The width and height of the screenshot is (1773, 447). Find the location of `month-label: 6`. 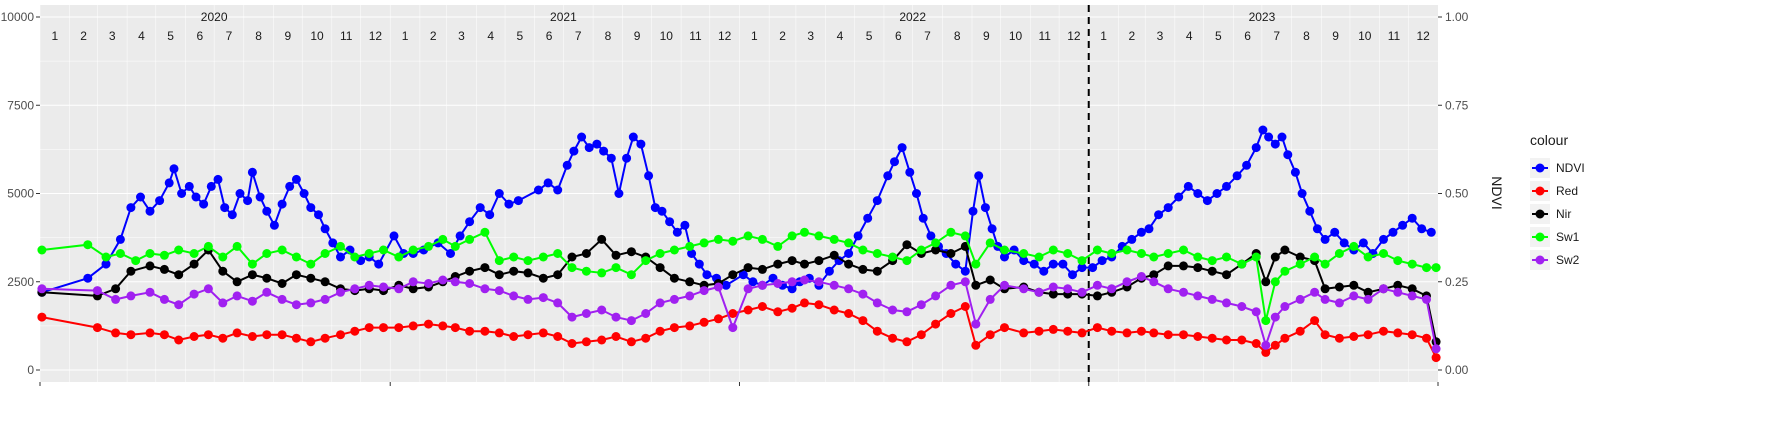

month-label: 6 is located at coordinates (898, 36).